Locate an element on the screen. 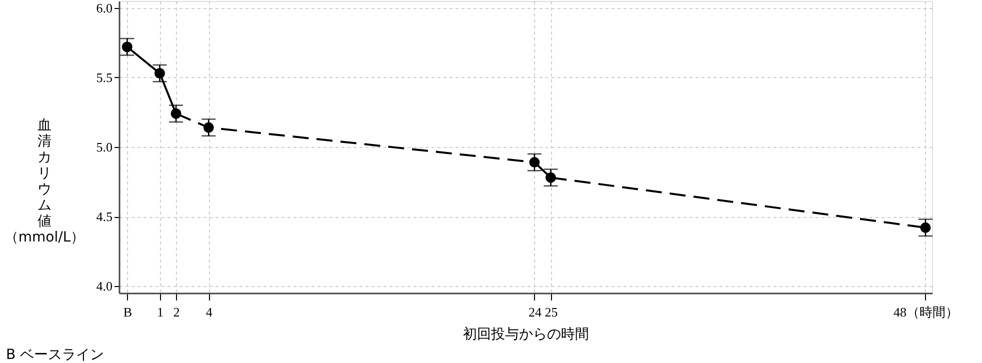  x-tick-label: 25 is located at coordinates (551, 312).